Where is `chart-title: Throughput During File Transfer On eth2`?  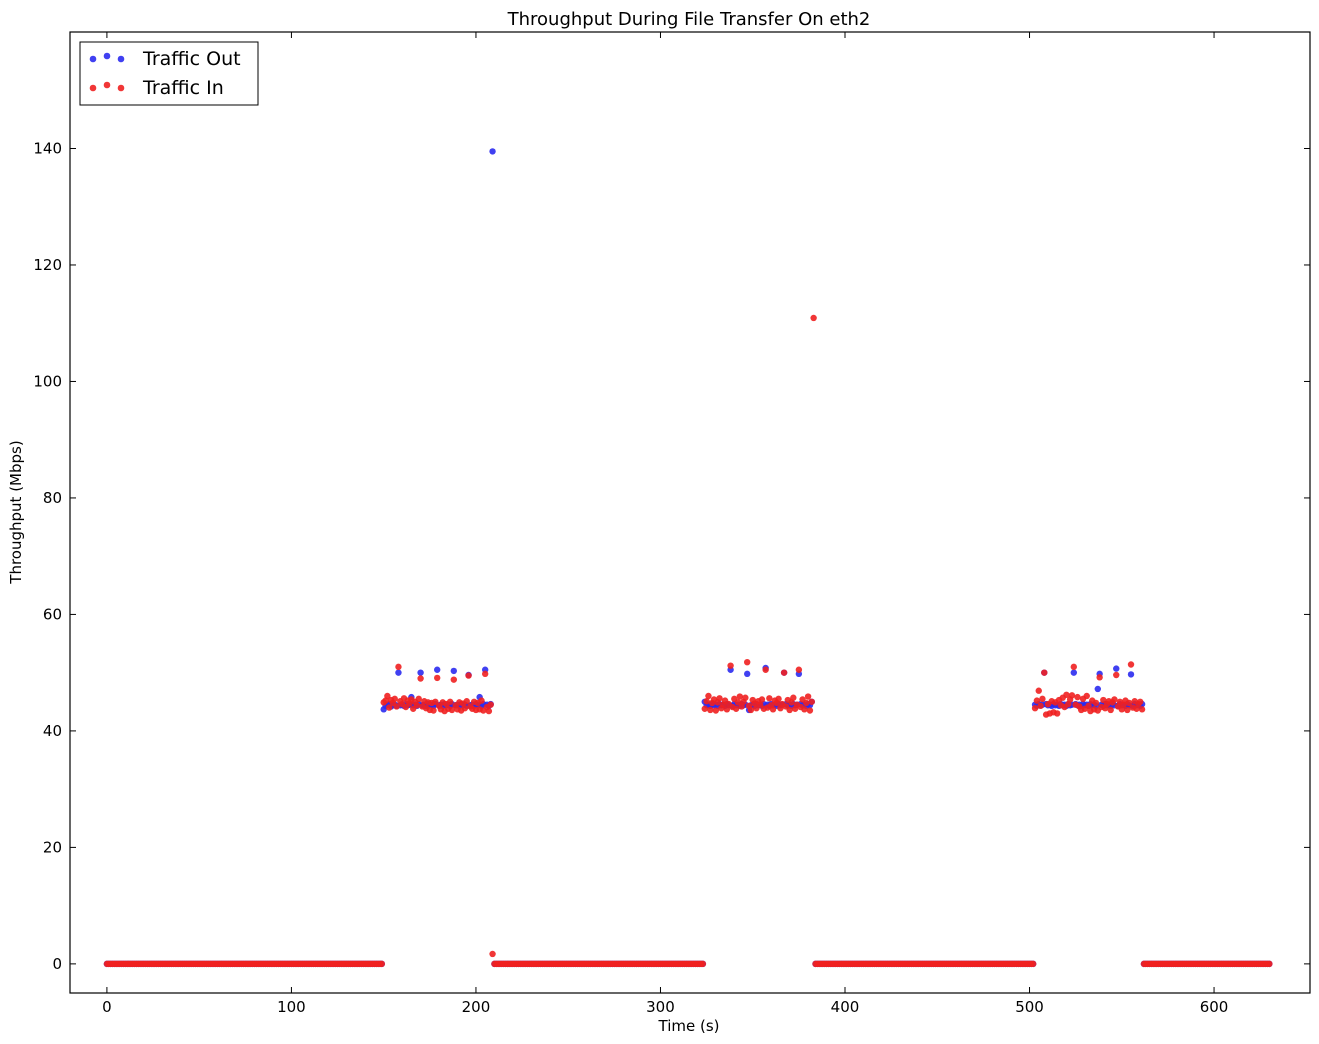 chart-title: Throughput During File Transfer On eth2 is located at coordinates (689, 19).